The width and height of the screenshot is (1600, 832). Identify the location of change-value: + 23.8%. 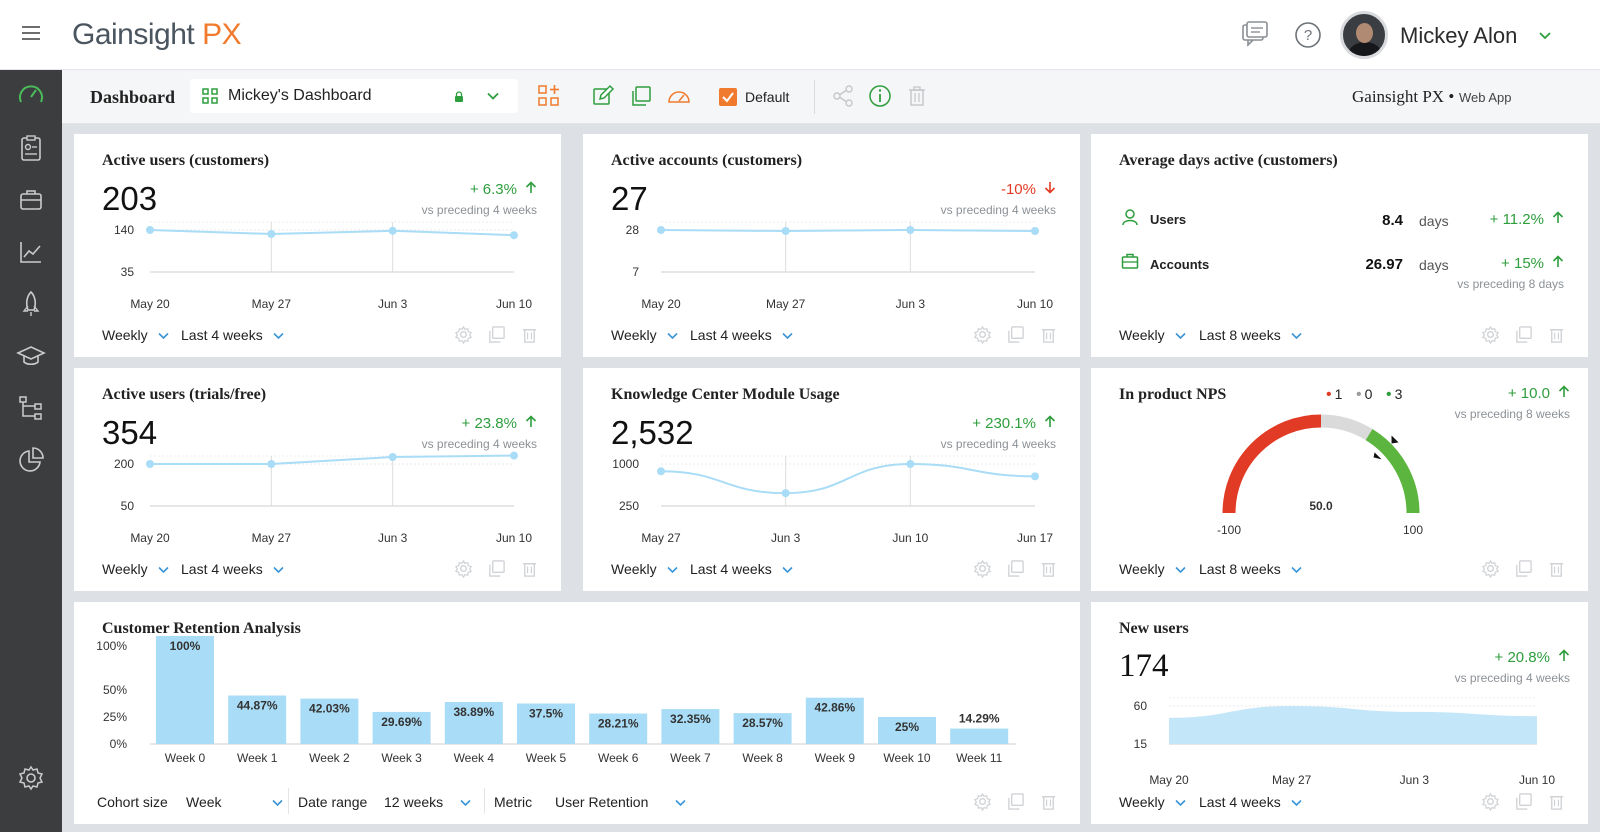
(489, 423).